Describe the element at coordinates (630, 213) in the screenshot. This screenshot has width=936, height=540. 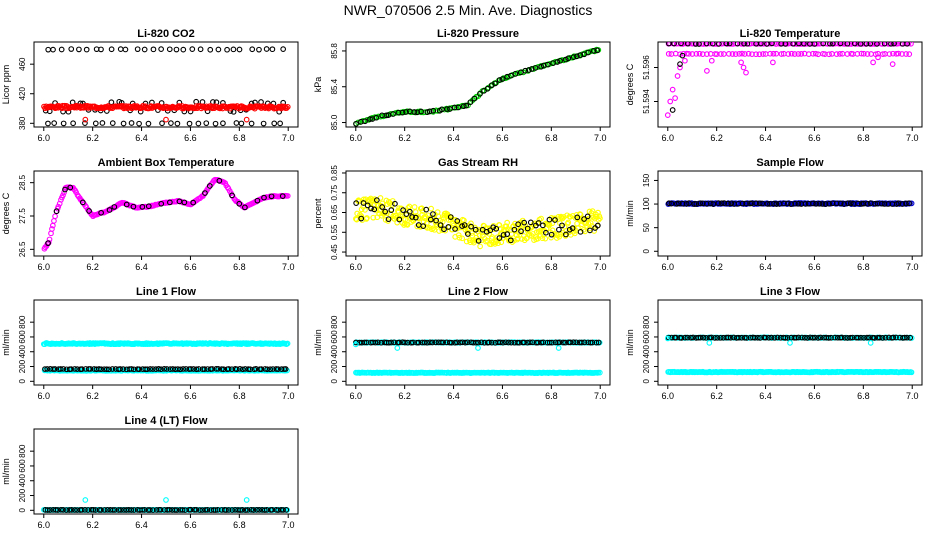
I see `y-axis-label: ml/min` at that location.